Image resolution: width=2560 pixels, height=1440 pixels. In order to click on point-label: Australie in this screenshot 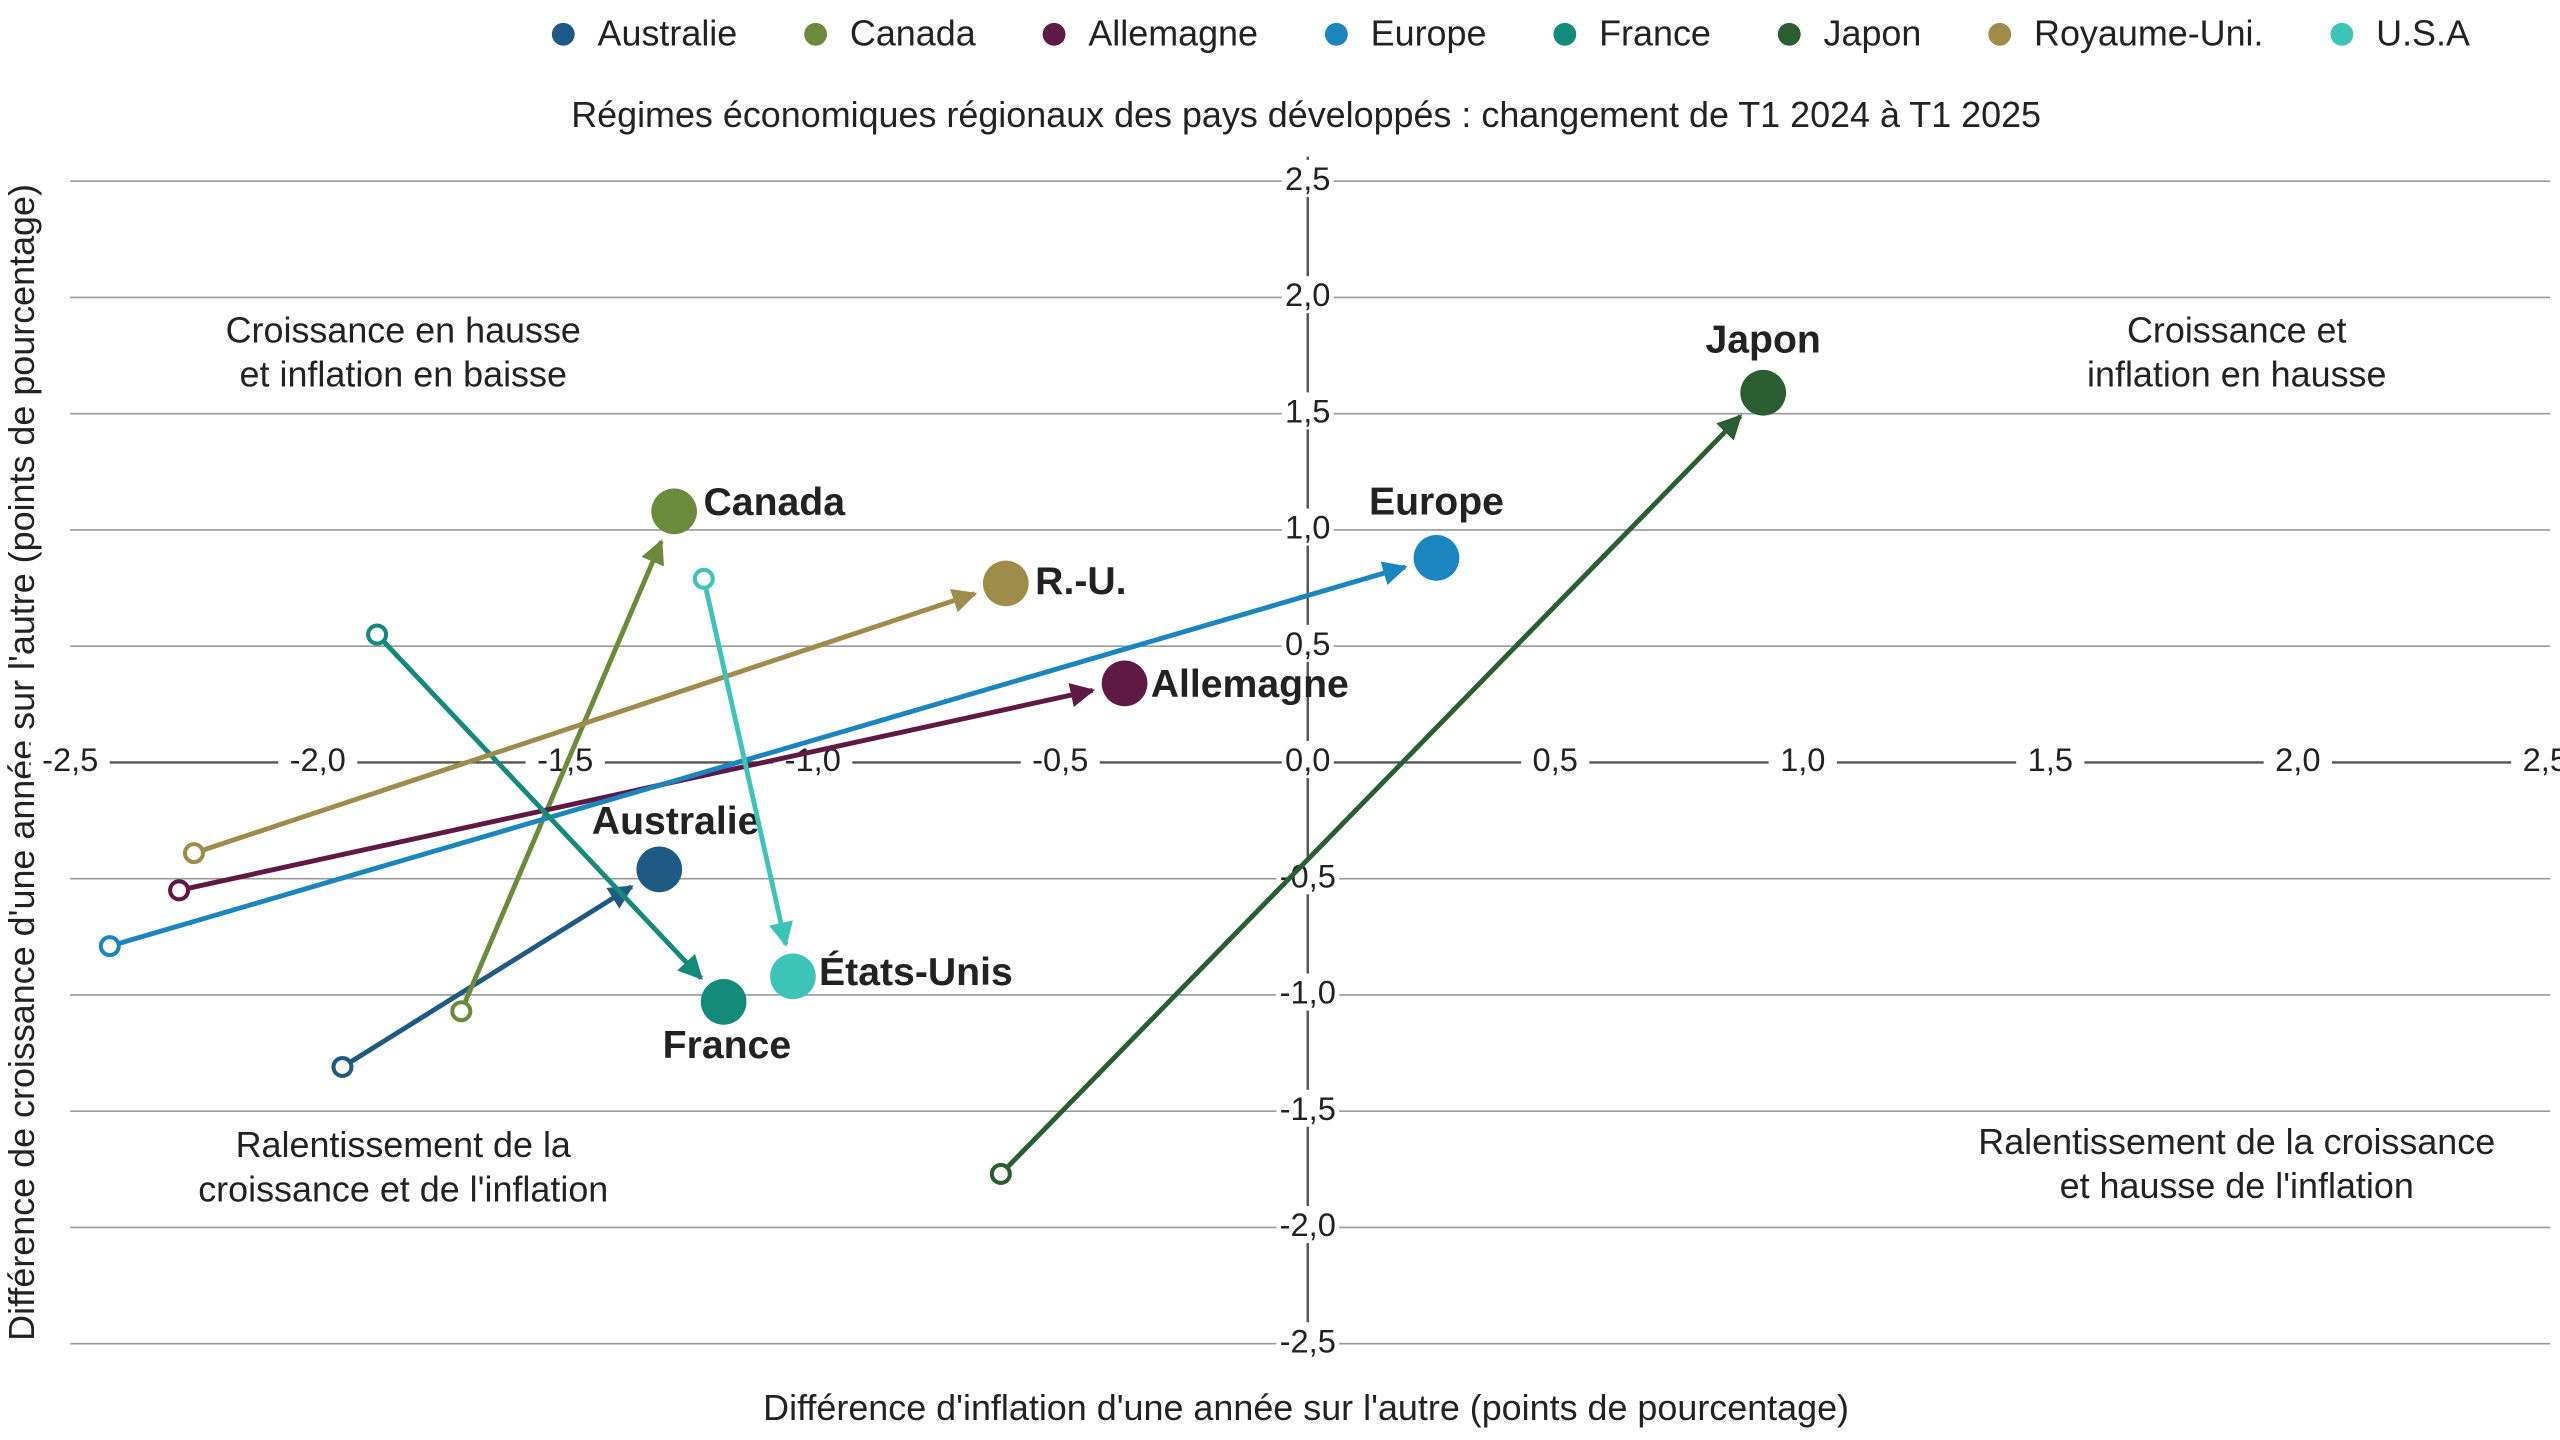, I will do `click(676, 821)`.